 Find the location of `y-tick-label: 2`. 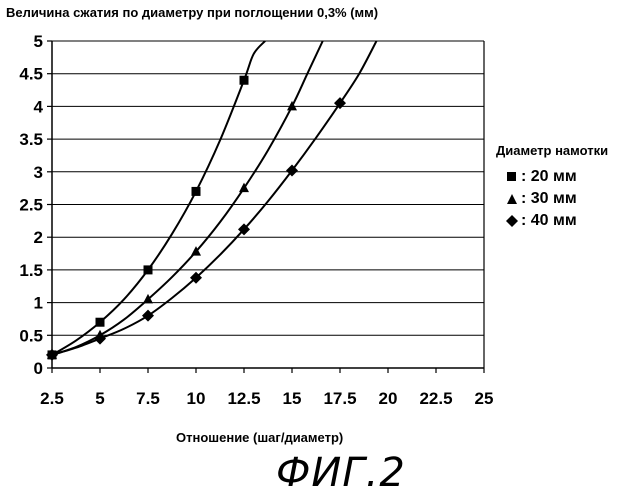

y-tick-label: 2 is located at coordinates (38, 237).